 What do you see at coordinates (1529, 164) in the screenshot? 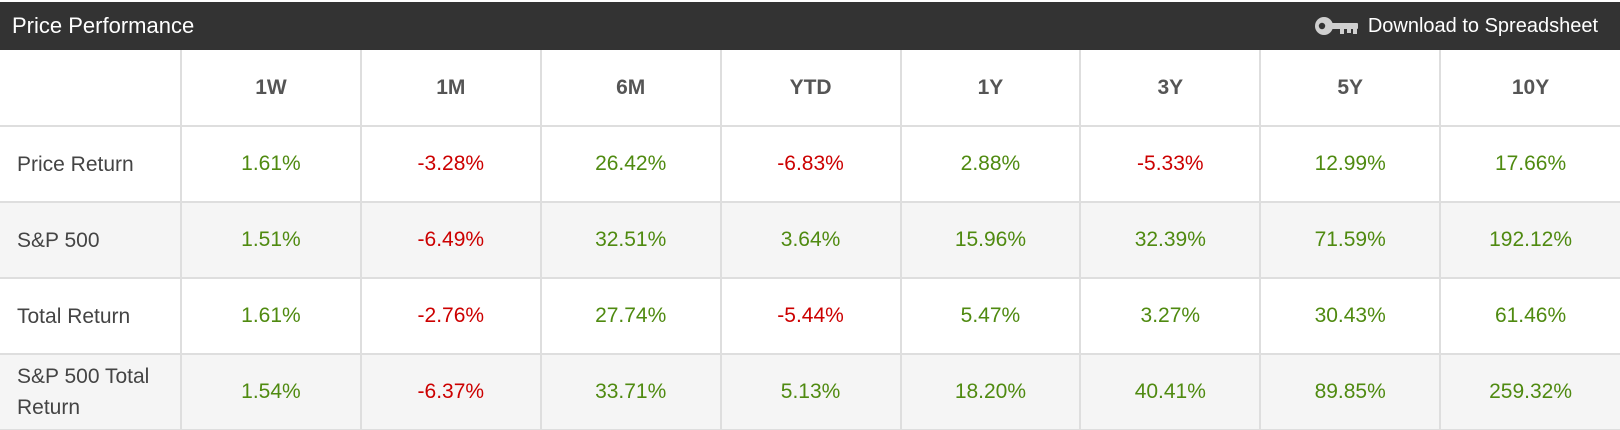
I see `return-cell: 17.66%` at bounding box center [1529, 164].